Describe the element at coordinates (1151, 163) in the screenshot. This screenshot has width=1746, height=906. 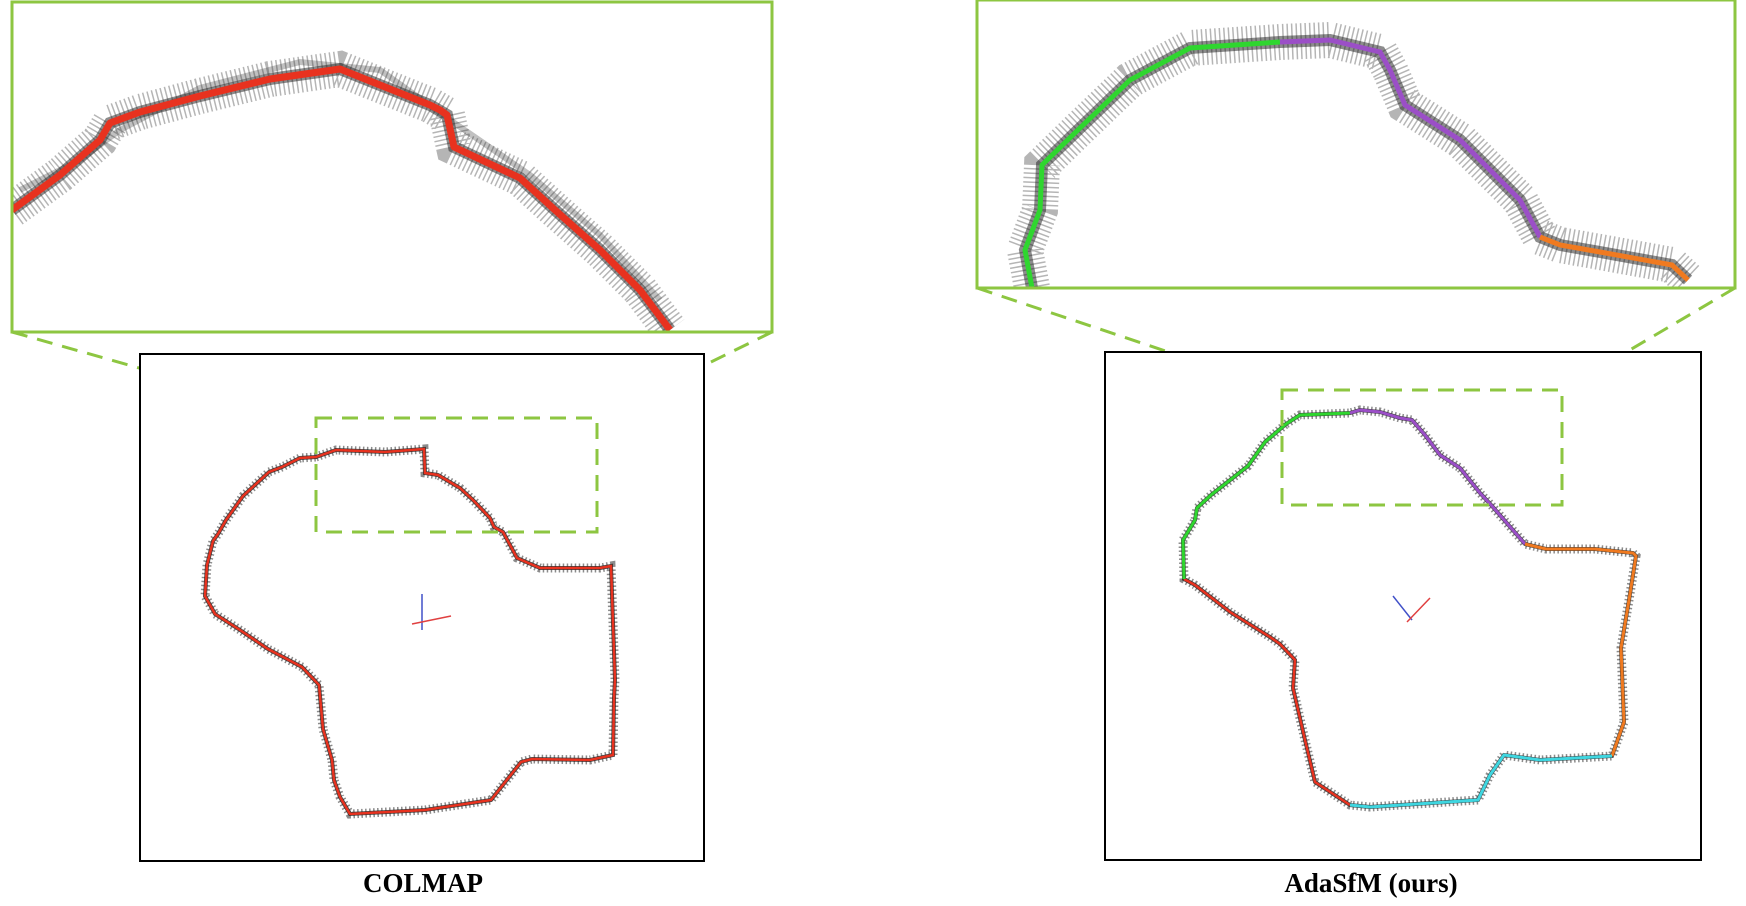
I see `adasfm-zoom-segment-green` at that location.